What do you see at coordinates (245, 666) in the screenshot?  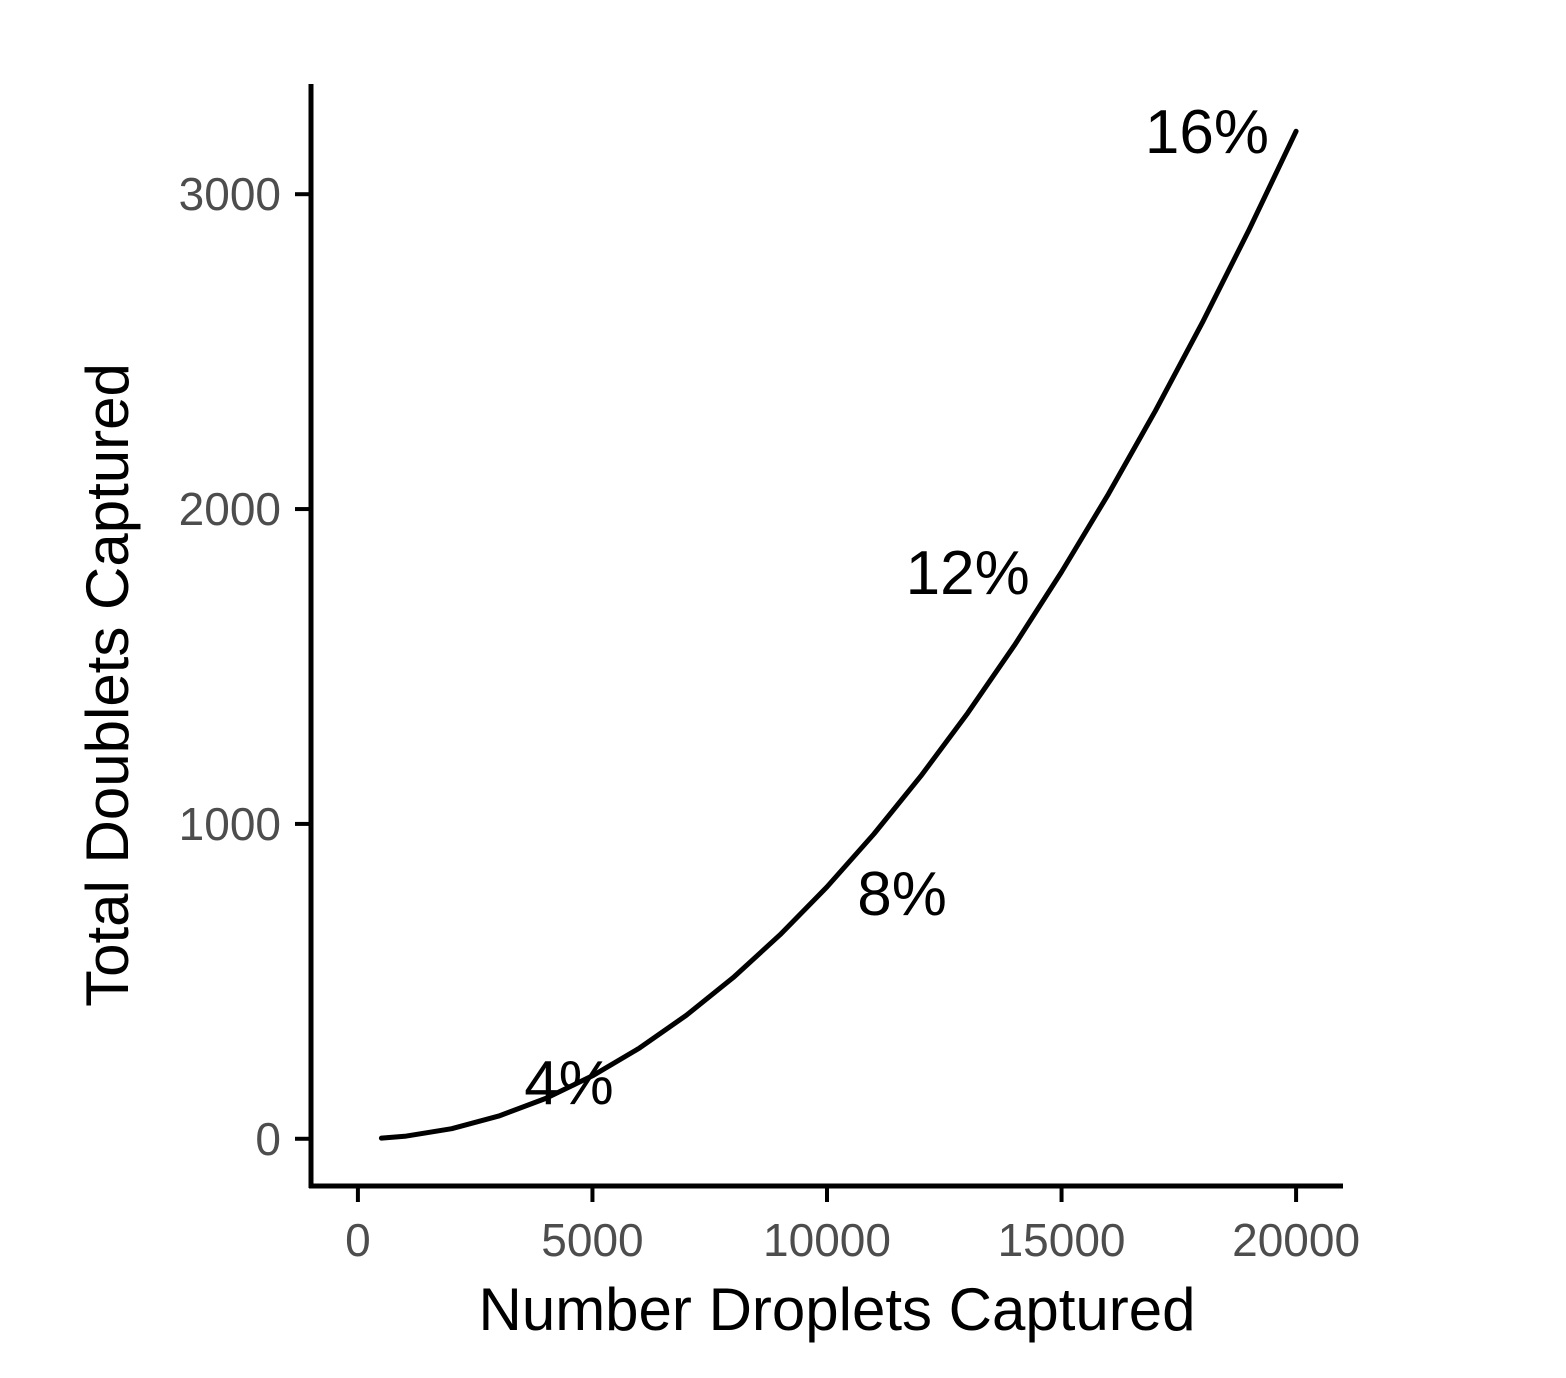 I see `y-axis-ticks: 0 1000 2000 3000` at bounding box center [245, 666].